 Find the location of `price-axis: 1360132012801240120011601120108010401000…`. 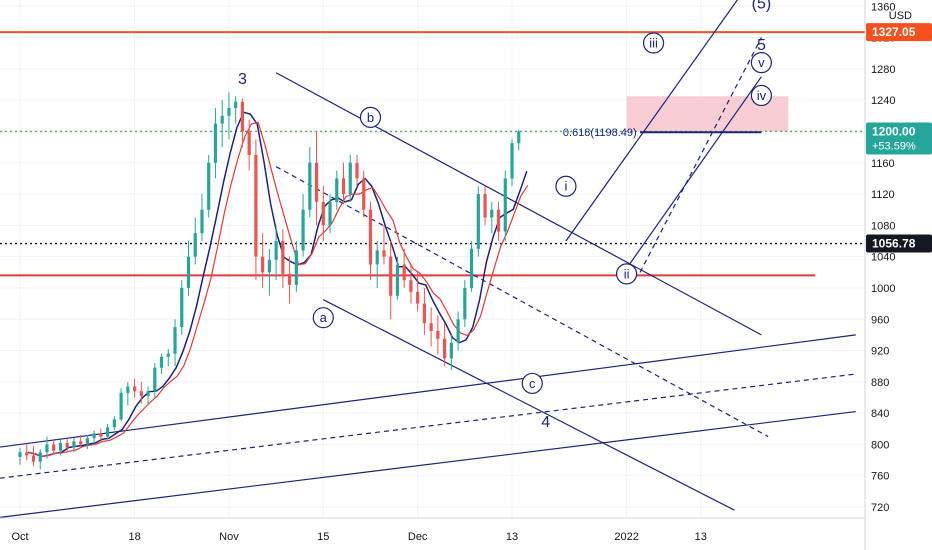

price-axis: 1360132012801240120011601120108010401000… is located at coordinates (898, 275).